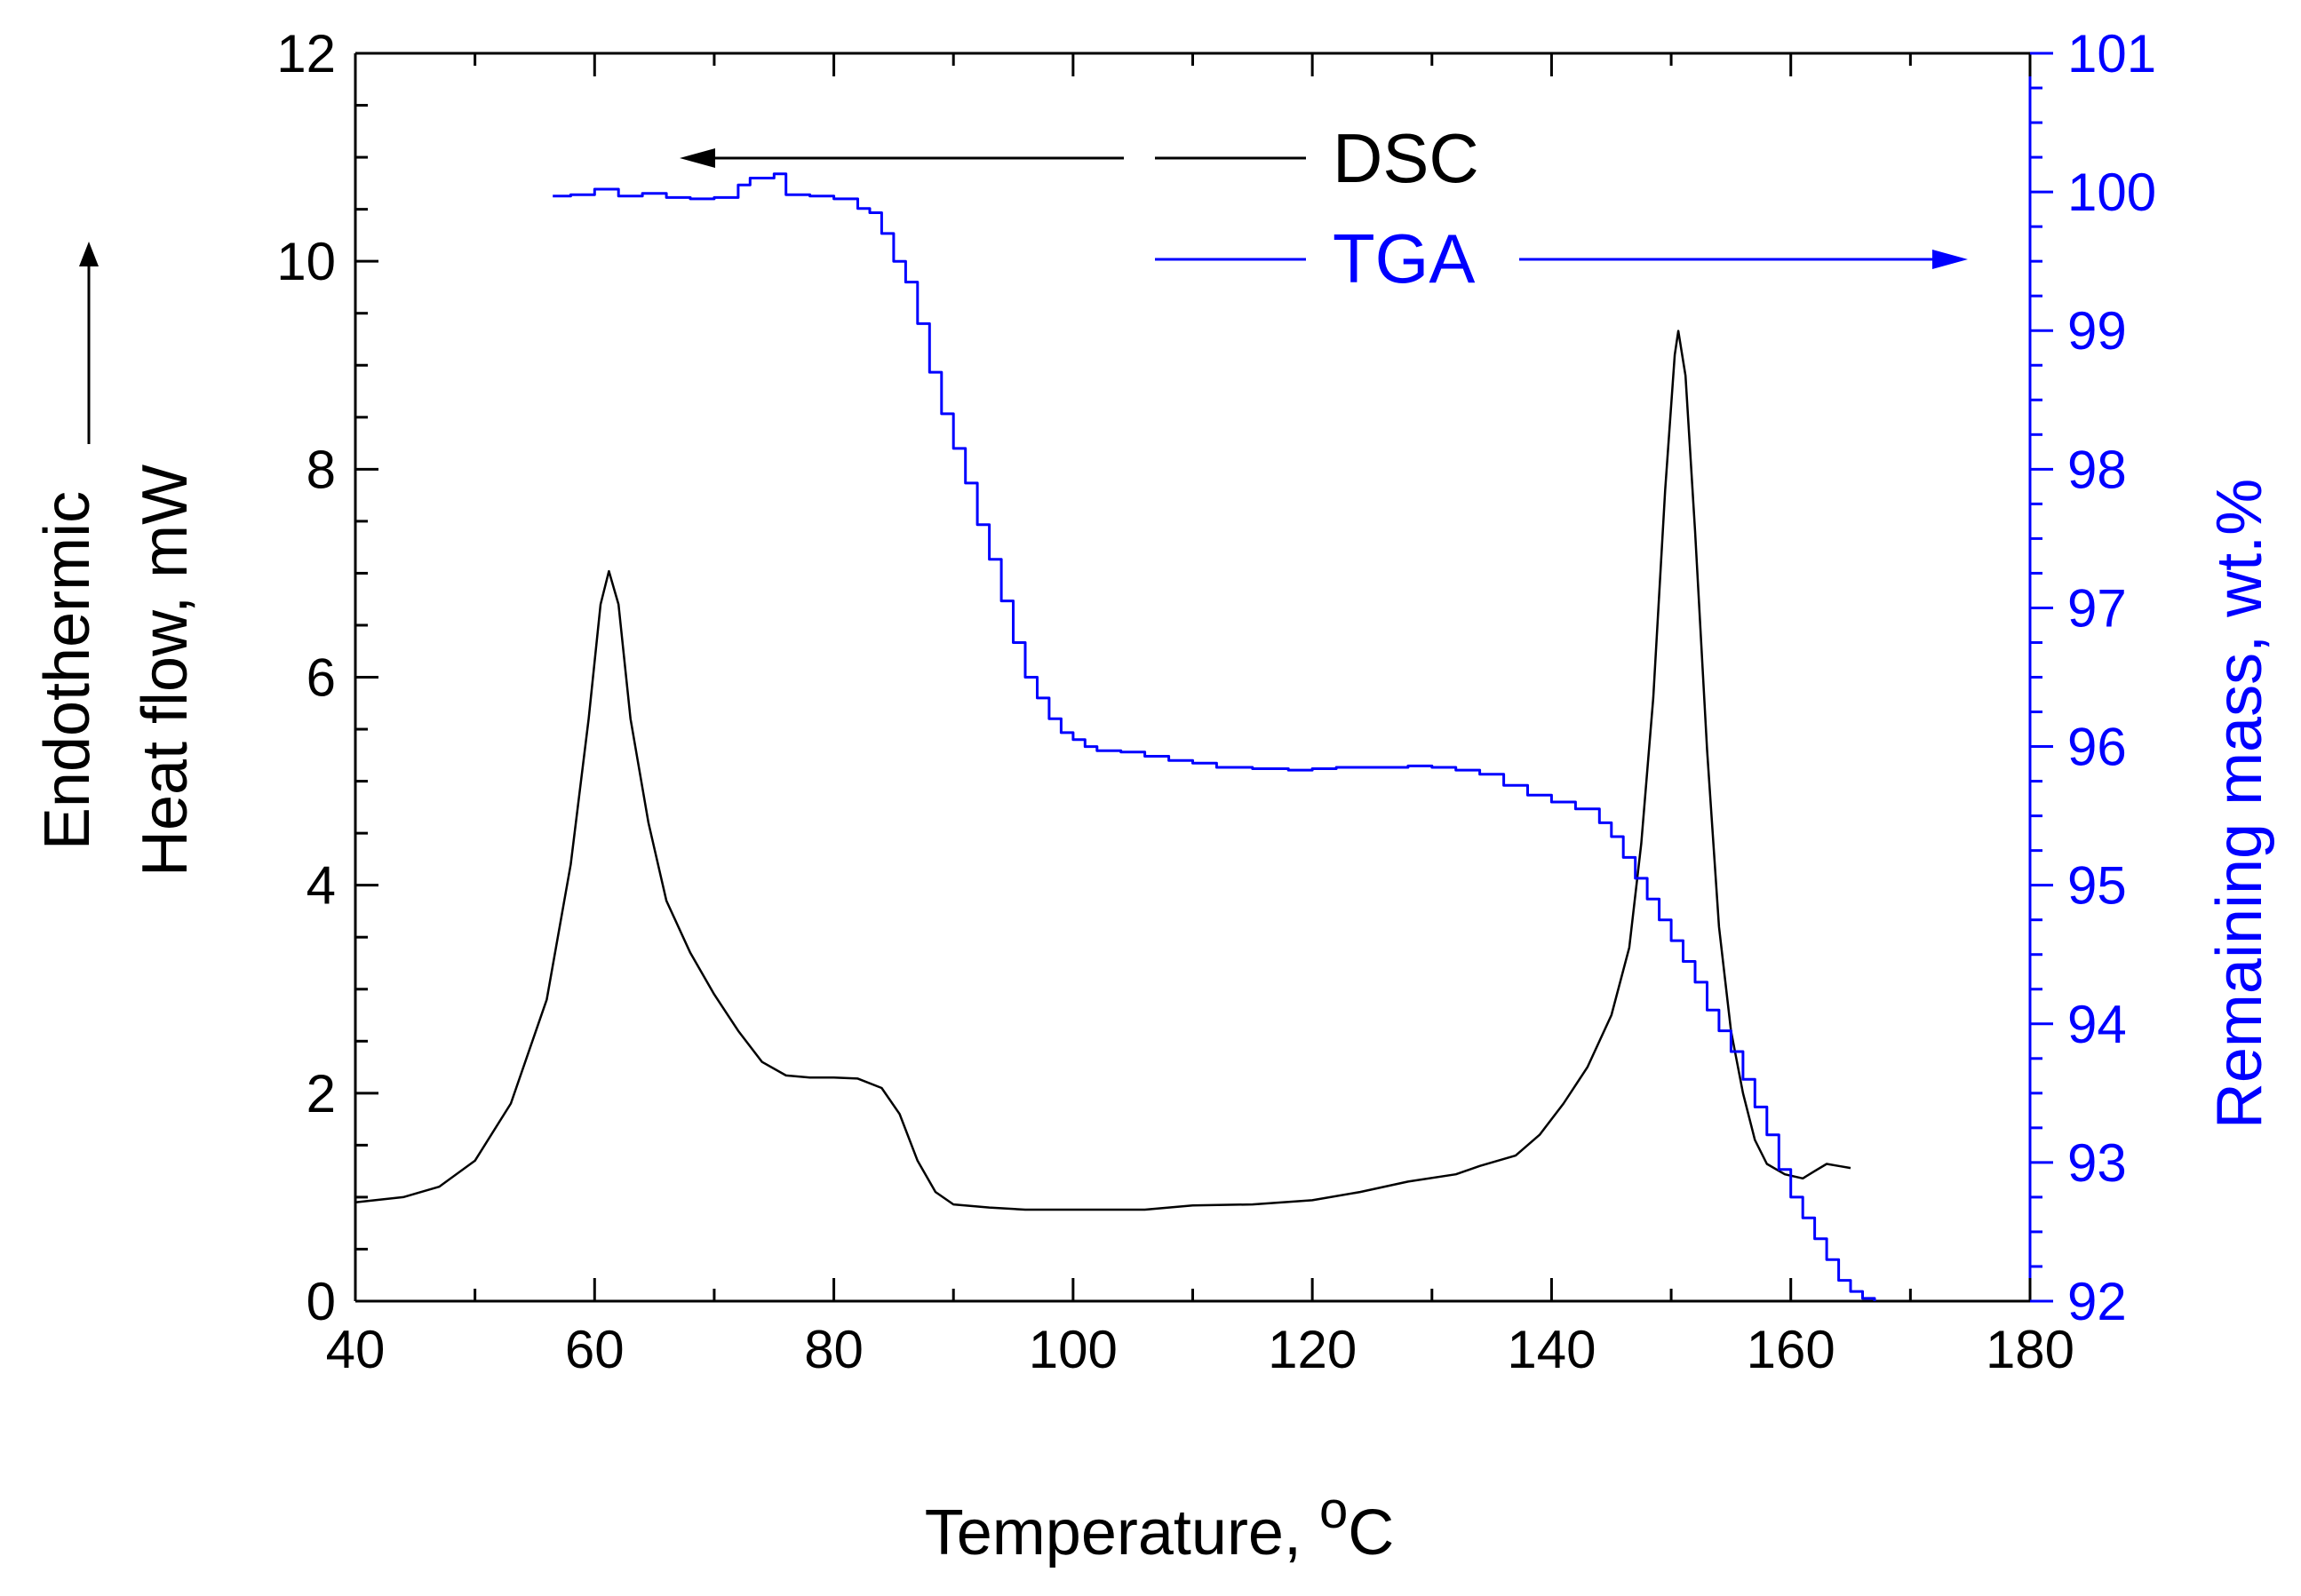  What do you see at coordinates (2111, 192) in the screenshot?
I see `y-right-tick-label: 100` at bounding box center [2111, 192].